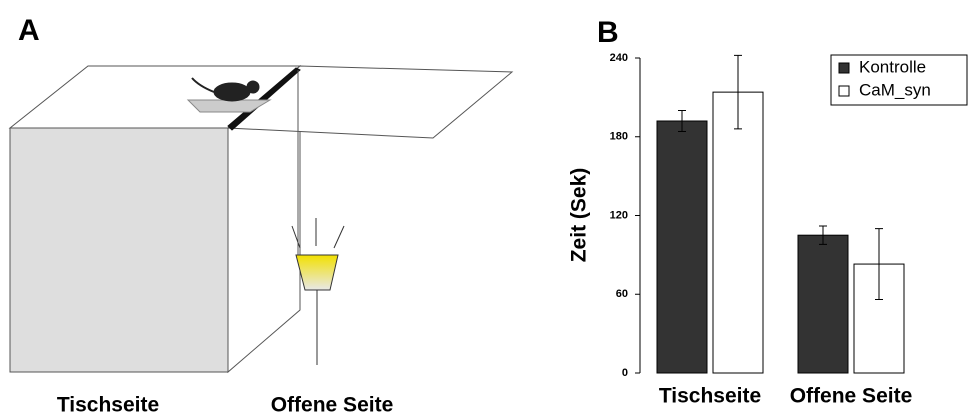  What do you see at coordinates (619, 137) in the screenshot?
I see `y-tick-label: 180` at bounding box center [619, 137].